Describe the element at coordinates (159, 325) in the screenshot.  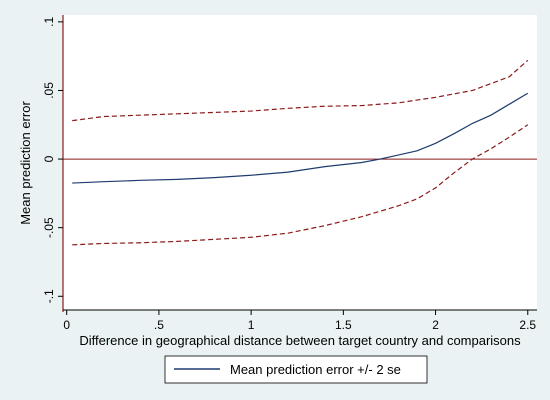
I see `x-tick-label: .5` at that location.